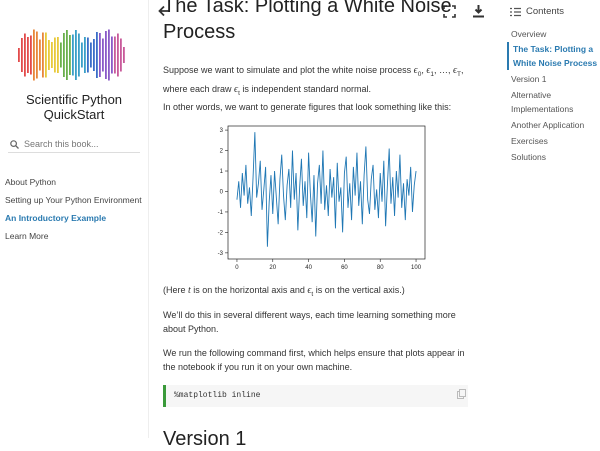 This screenshot has width=600, height=451. Describe the element at coordinates (344, 268) in the screenshot. I see `x-tick-label: 60` at that location.